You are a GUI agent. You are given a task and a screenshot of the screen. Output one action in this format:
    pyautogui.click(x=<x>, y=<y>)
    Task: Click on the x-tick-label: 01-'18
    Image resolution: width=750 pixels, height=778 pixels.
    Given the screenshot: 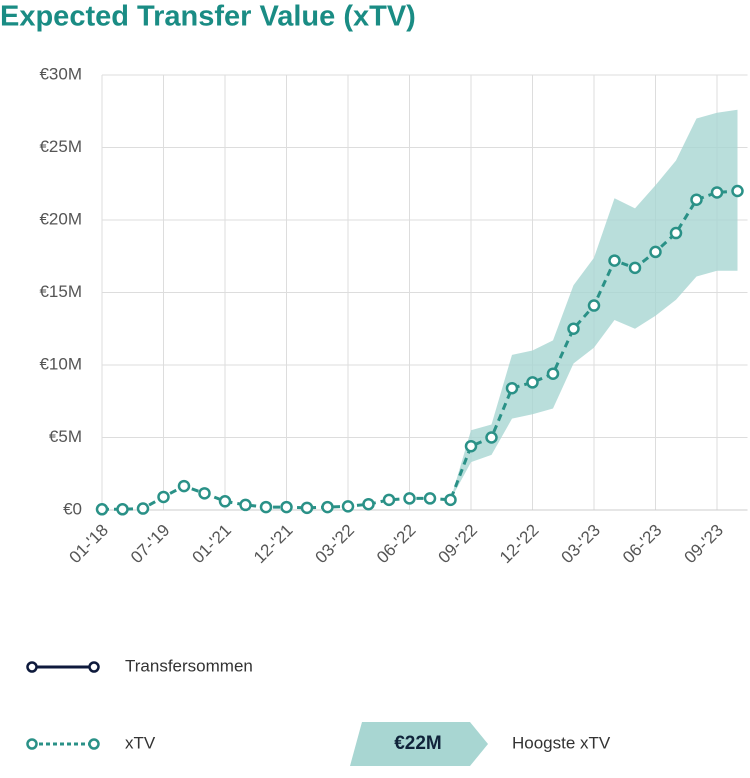 What is the action you would take?
    pyautogui.click(x=89, y=544)
    